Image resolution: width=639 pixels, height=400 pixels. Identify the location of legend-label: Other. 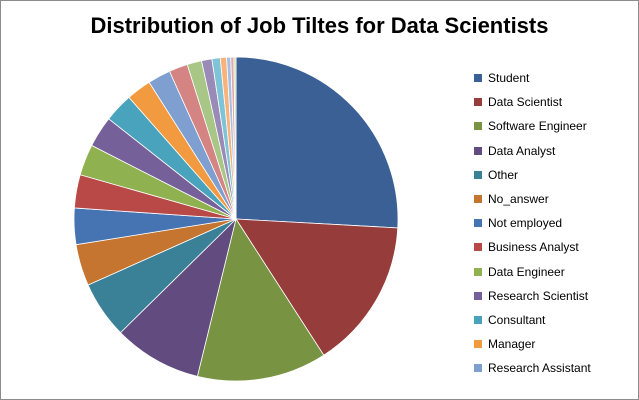
(503, 174).